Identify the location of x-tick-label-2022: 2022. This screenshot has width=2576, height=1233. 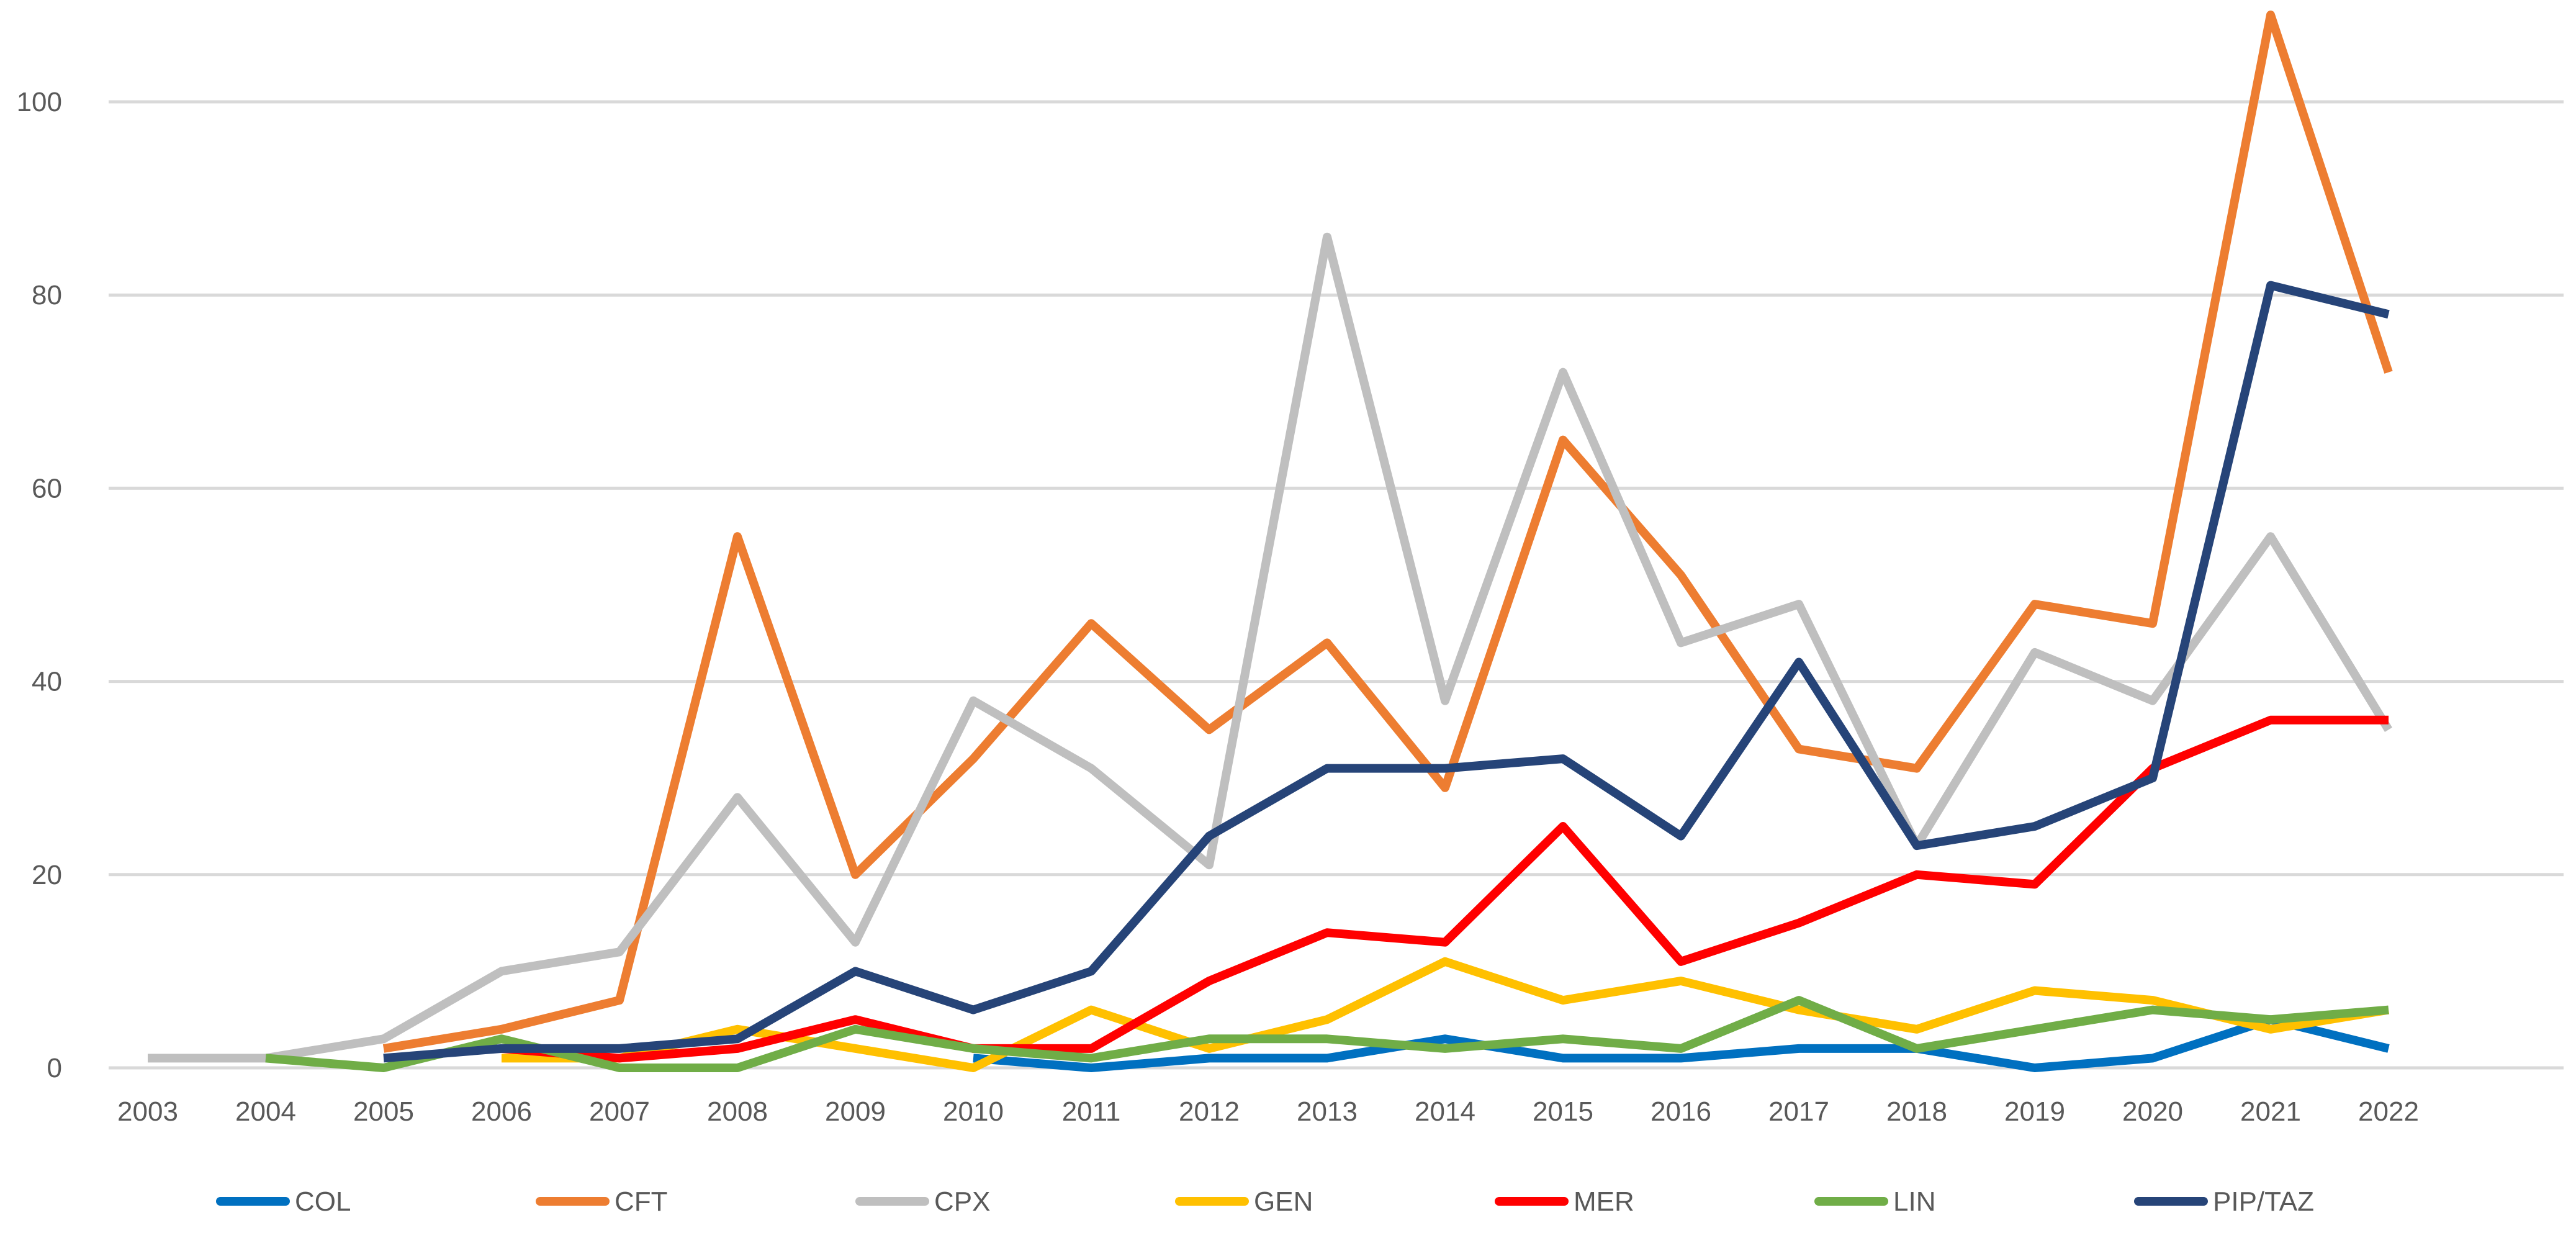
(2388, 1111).